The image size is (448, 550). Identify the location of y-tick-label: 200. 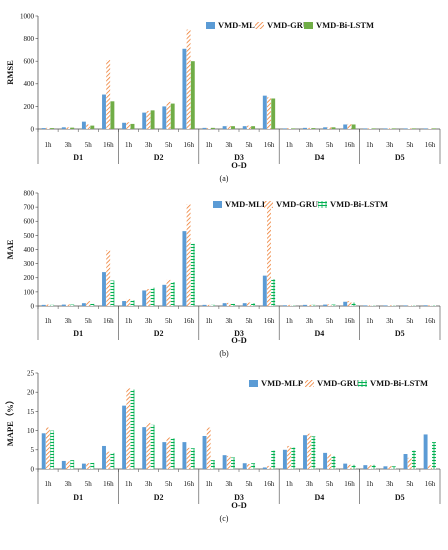
(29, 278).